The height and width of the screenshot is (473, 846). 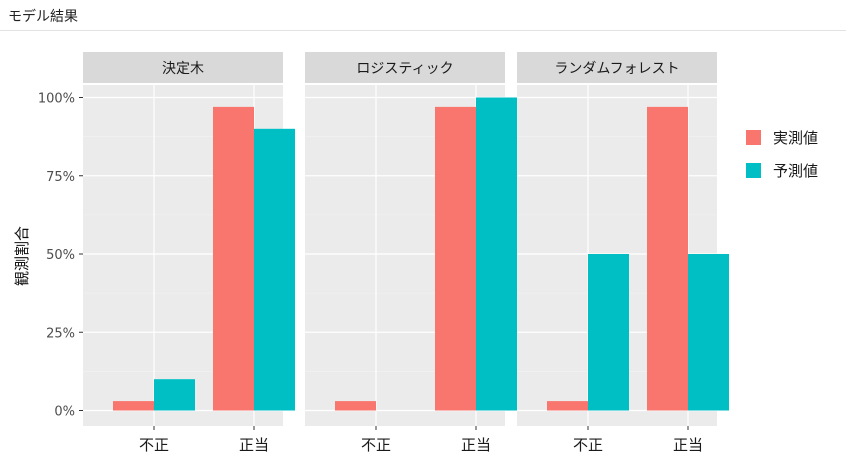 What do you see at coordinates (60, 255) in the screenshot?
I see `y-tick-label: 50%` at bounding box center [60, 255].